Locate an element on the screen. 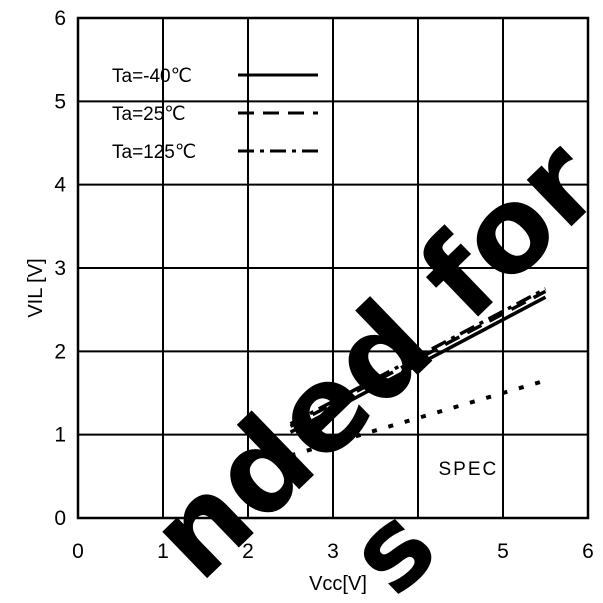  x-tick-label: 4 is located at coordinates (418, 551).